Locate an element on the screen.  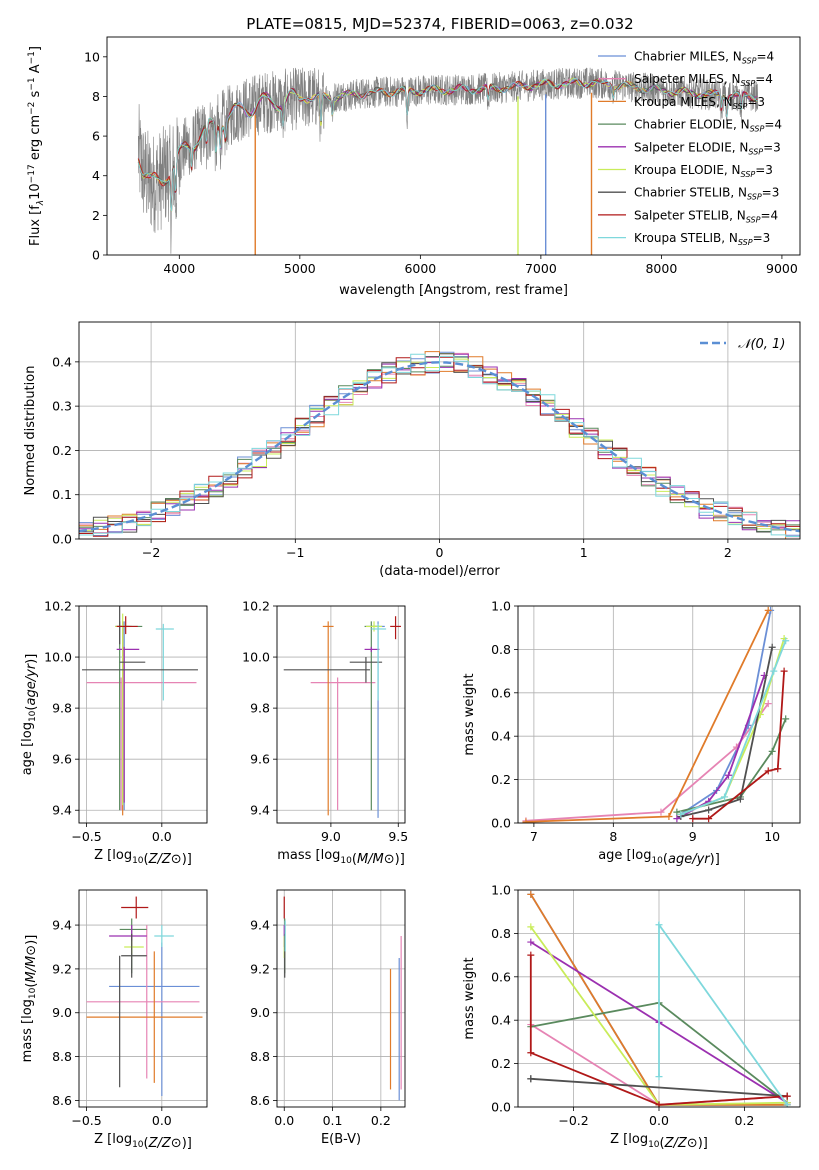
x-axis-label: mass [log10(M/M⊙)] is located at coordinates (341, 857).